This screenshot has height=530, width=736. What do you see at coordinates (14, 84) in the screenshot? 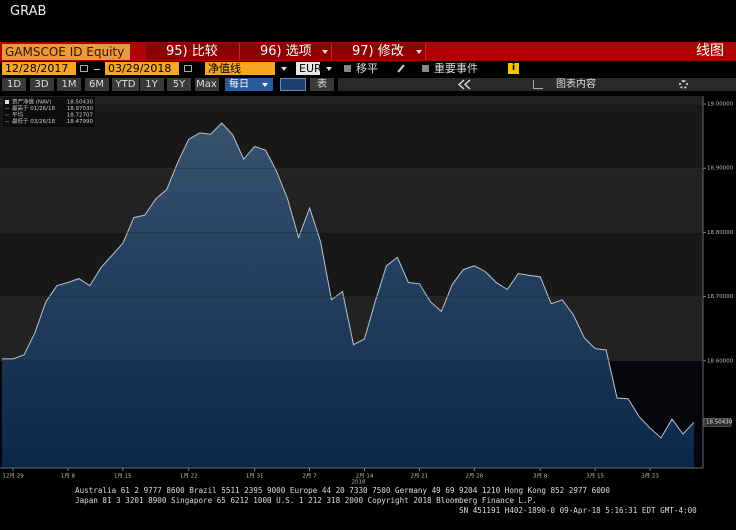
I see `period-button: 1D` at bounding box center [14, 84].